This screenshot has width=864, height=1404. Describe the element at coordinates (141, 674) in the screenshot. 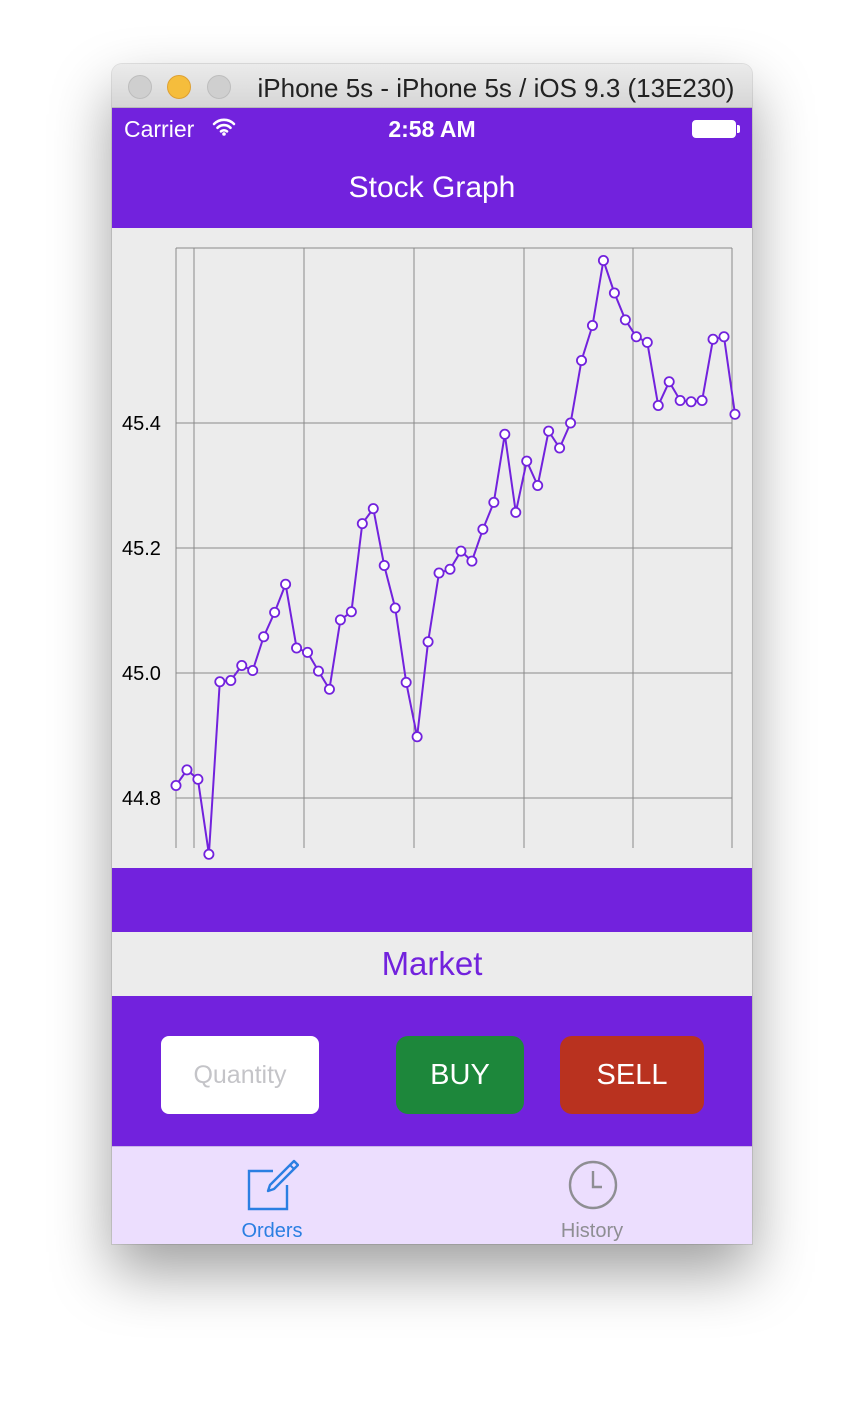

I see `y-tick-label: 45.0` at that location.